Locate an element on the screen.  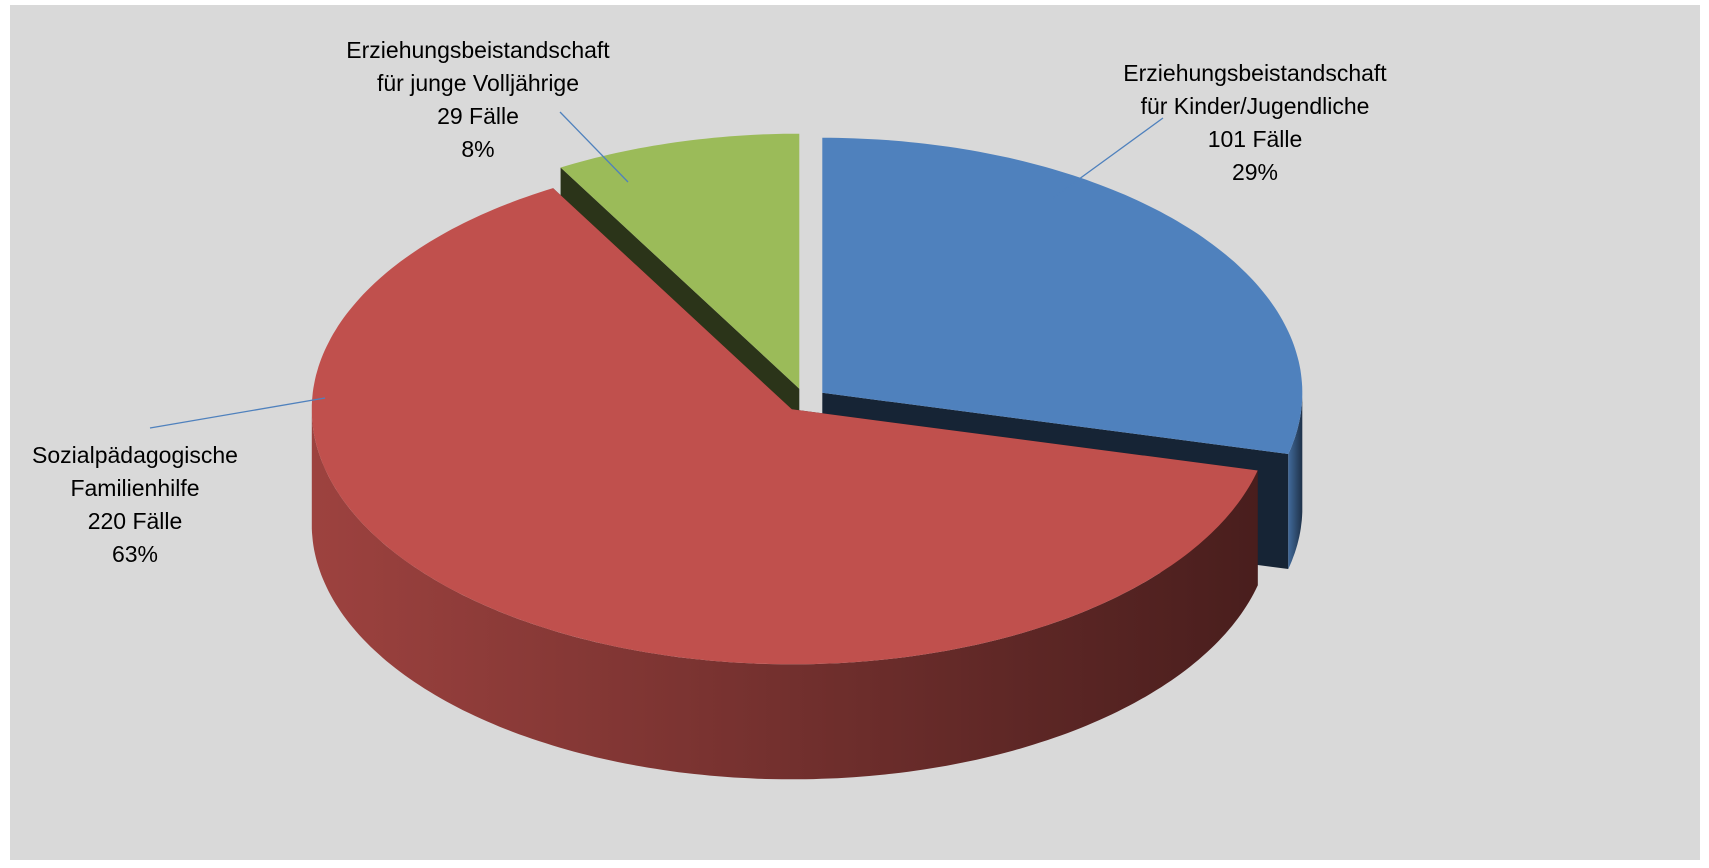
data-label: Familienhilfe is located at coordinates (134, 488).